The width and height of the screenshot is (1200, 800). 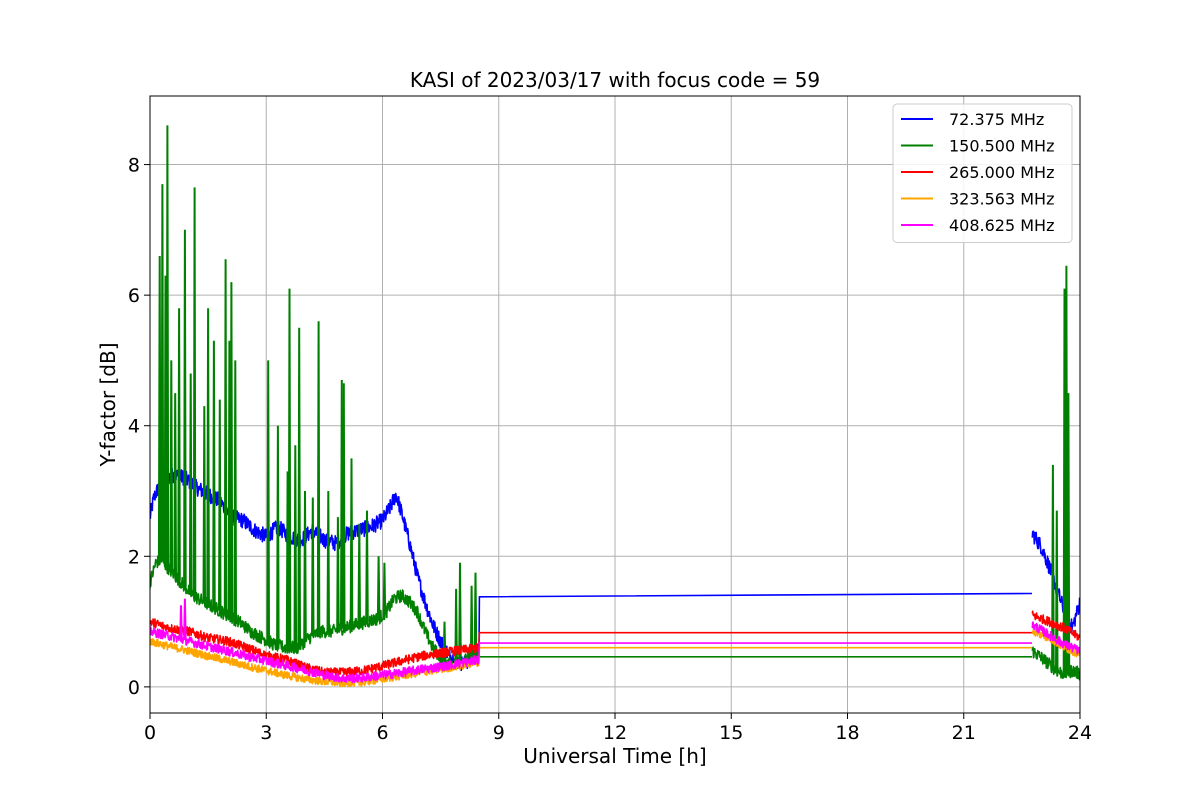 I want to click on x-axis-label: Universal Time [h], so click(x=614, y=756).